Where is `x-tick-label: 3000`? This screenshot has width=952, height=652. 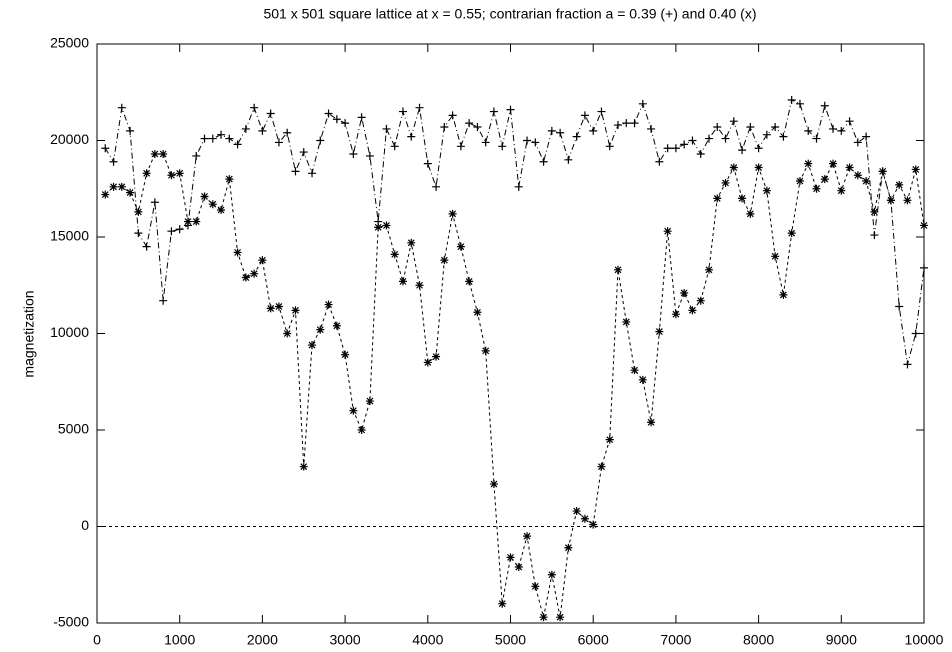
x-tick-label: 3000 is located at coordinates (345, 640).